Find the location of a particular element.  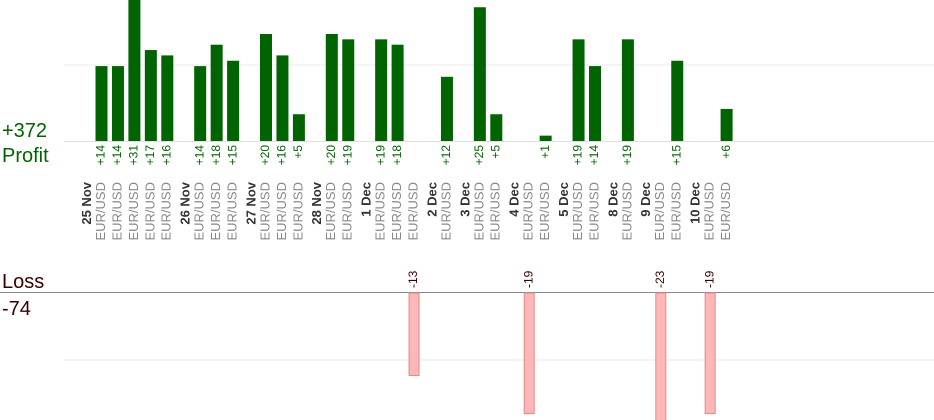

profit-value-label: +25 is located at coordinates (479, 155).